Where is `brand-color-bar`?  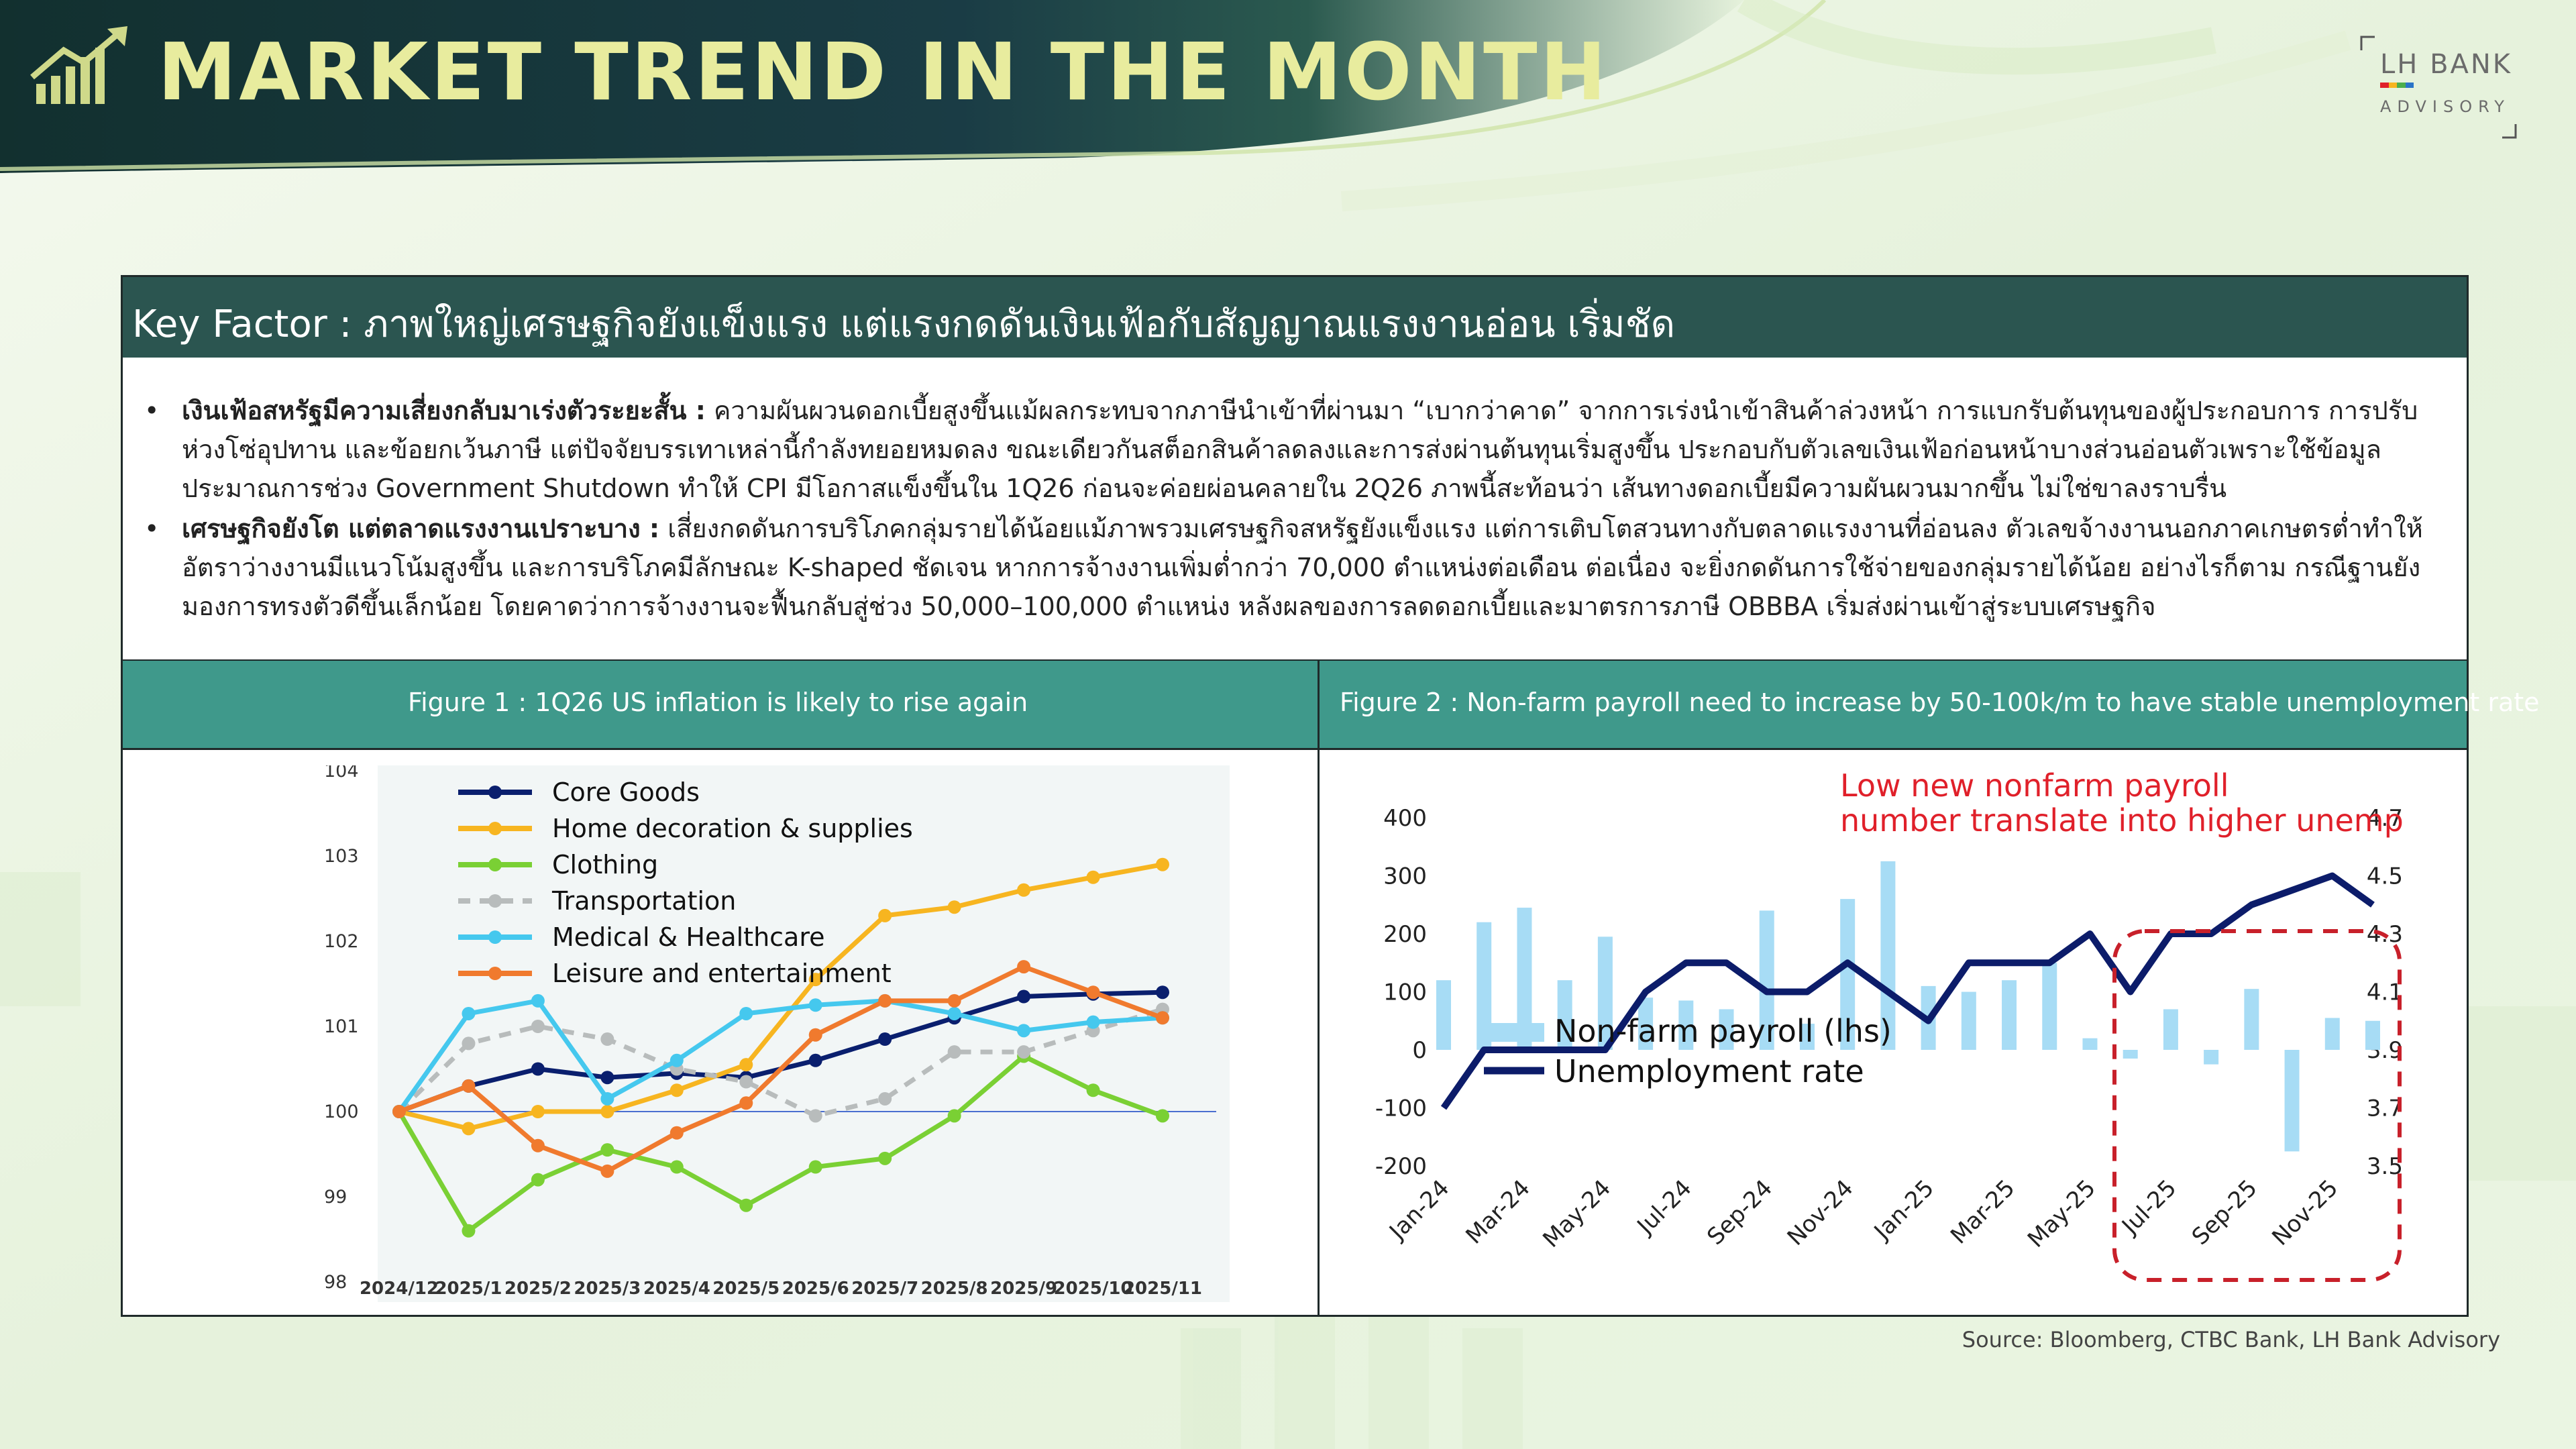 brand-color-bar is located at coordinates (2397, 85).